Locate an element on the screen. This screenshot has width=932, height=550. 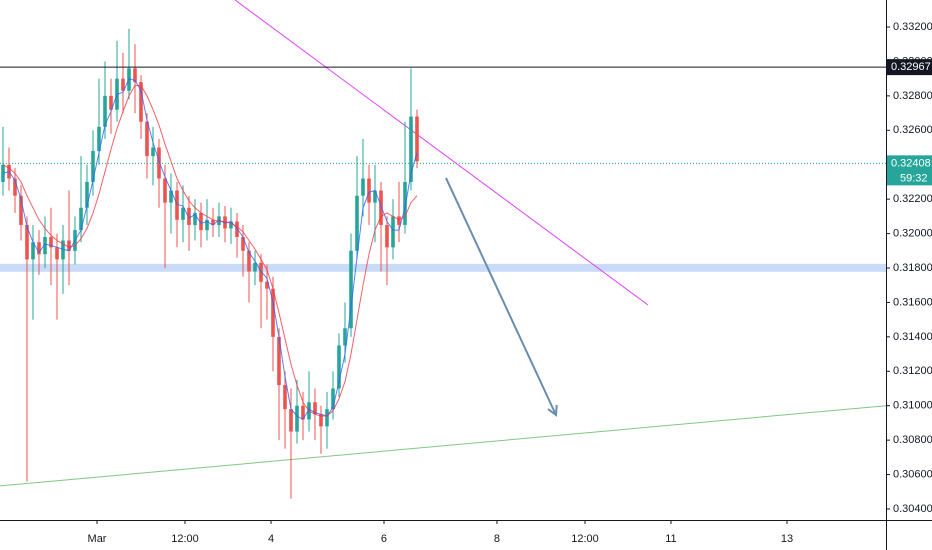
x-tick-label: 11 is located at coordinates (670, 539).